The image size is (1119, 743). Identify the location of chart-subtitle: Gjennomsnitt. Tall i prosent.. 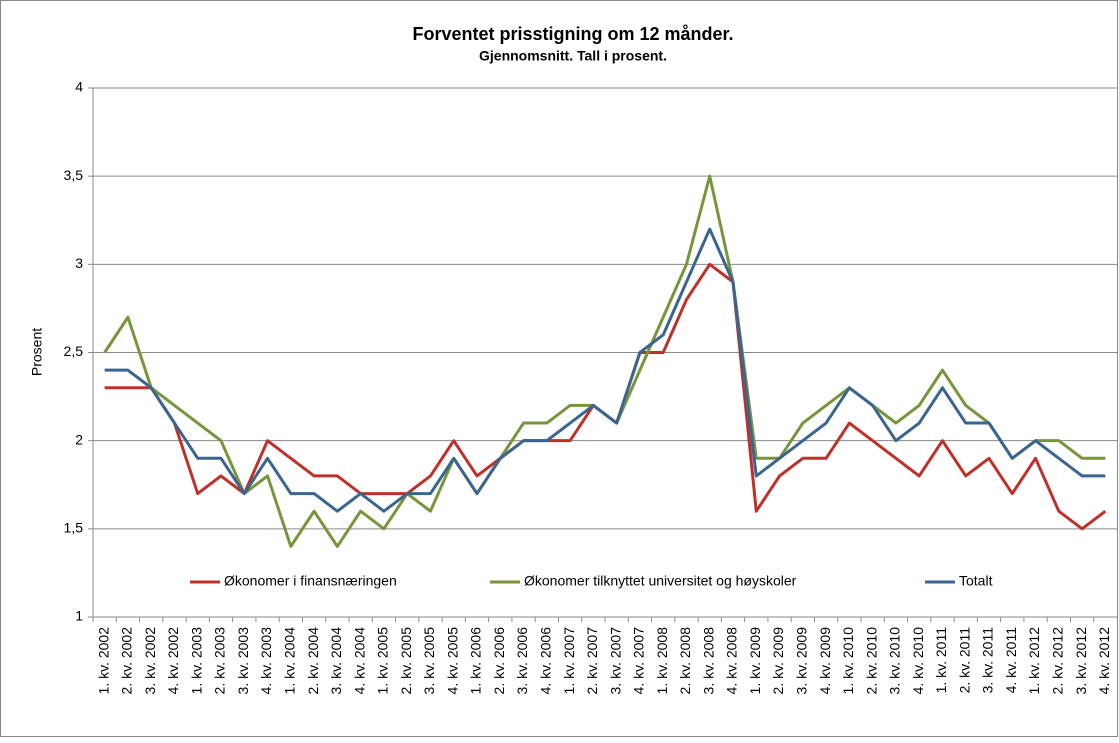
(573, 56).